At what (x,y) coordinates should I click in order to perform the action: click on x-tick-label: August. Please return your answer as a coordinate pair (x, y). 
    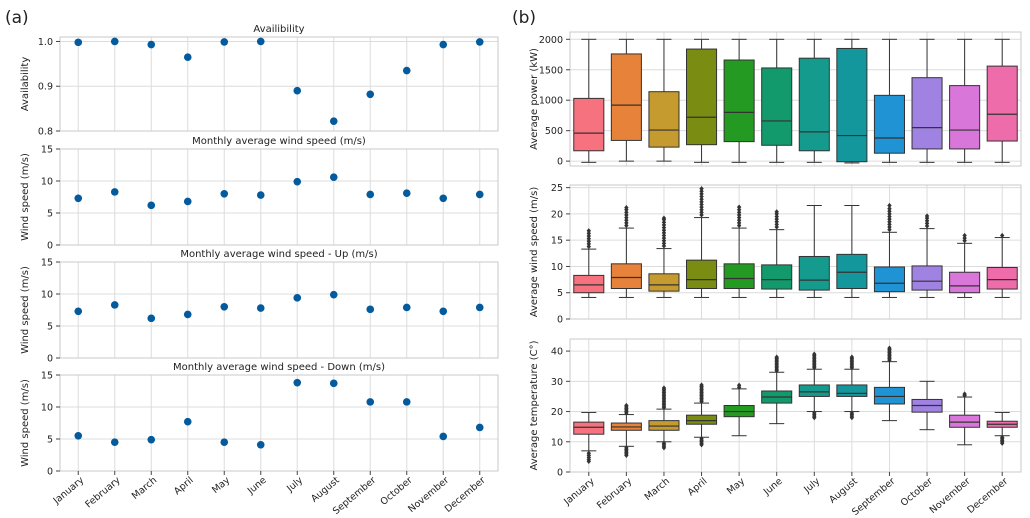
    Looking at the image, I should click on (325, 490).